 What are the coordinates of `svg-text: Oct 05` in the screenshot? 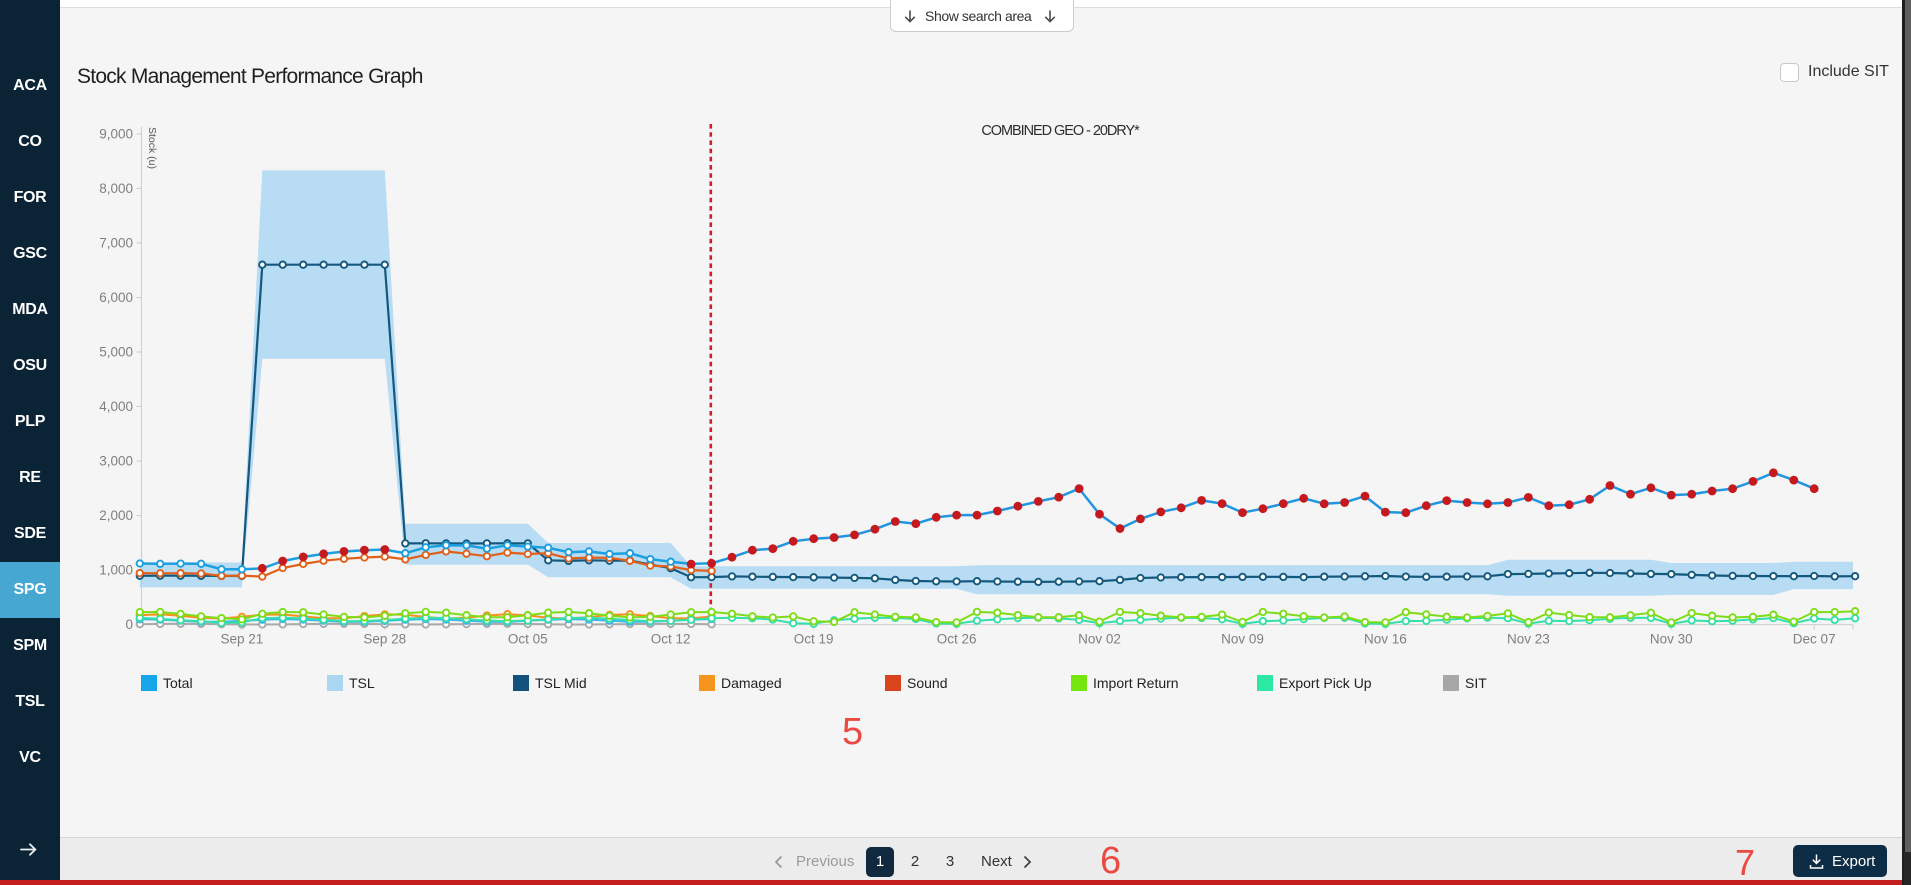 It's located at (528, 639).